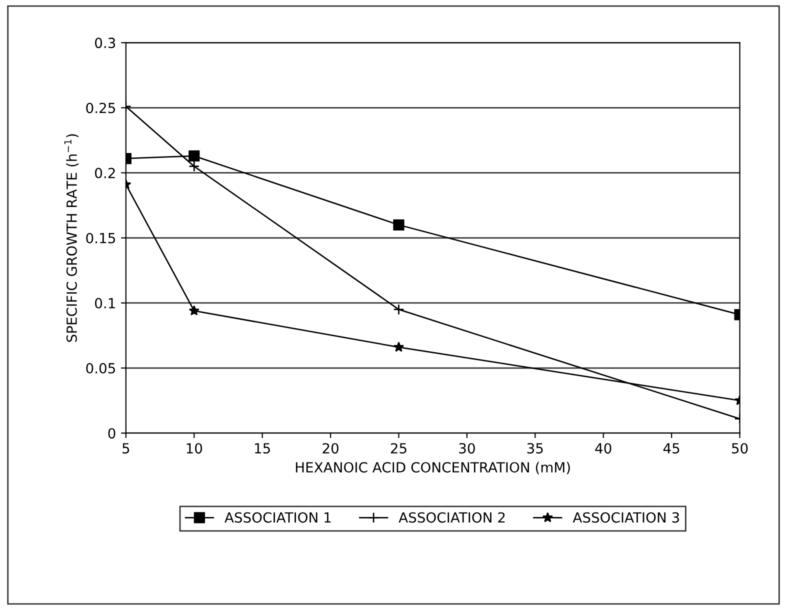 The height and width of the screenshot is (610, 787). What do you see at coordinates (262, 448) in the screenshot?
I see `x-tick-label: 15` at bounding box center [262, 448].